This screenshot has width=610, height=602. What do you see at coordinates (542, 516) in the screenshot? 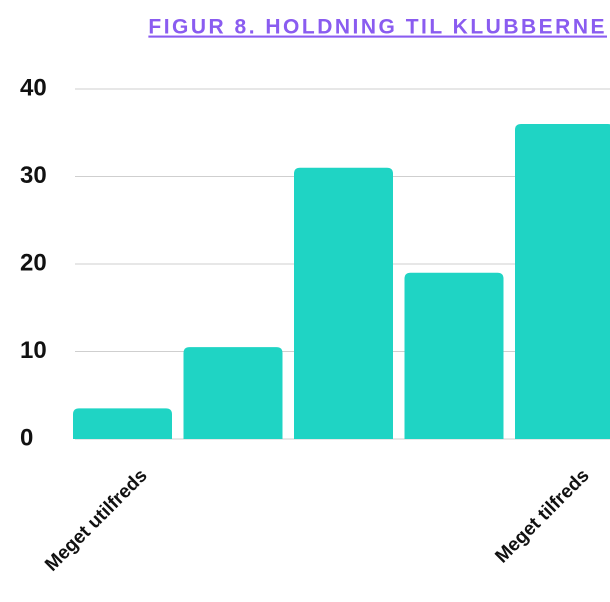
I see `x-tick-label: Meget tilfreds` at bounding box center [542, 516].